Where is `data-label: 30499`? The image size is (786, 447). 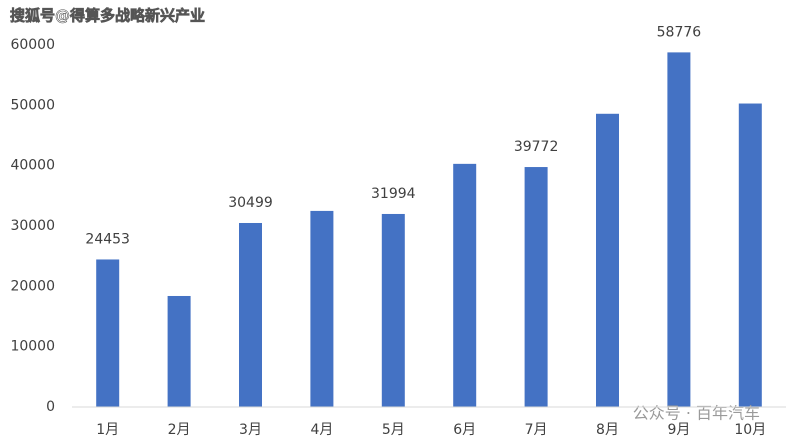 data-label: 30499 is located at coordinates (250, 203).